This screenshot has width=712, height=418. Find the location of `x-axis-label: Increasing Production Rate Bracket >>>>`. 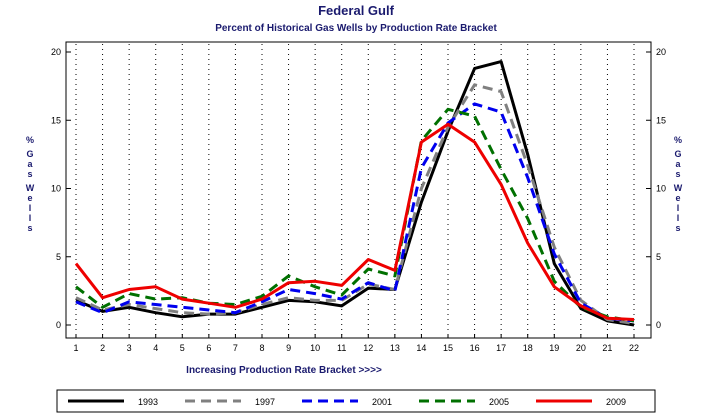

x-axis-label: Increasing Production Rate Bracket >>>> is located at coordinates (284, 370).